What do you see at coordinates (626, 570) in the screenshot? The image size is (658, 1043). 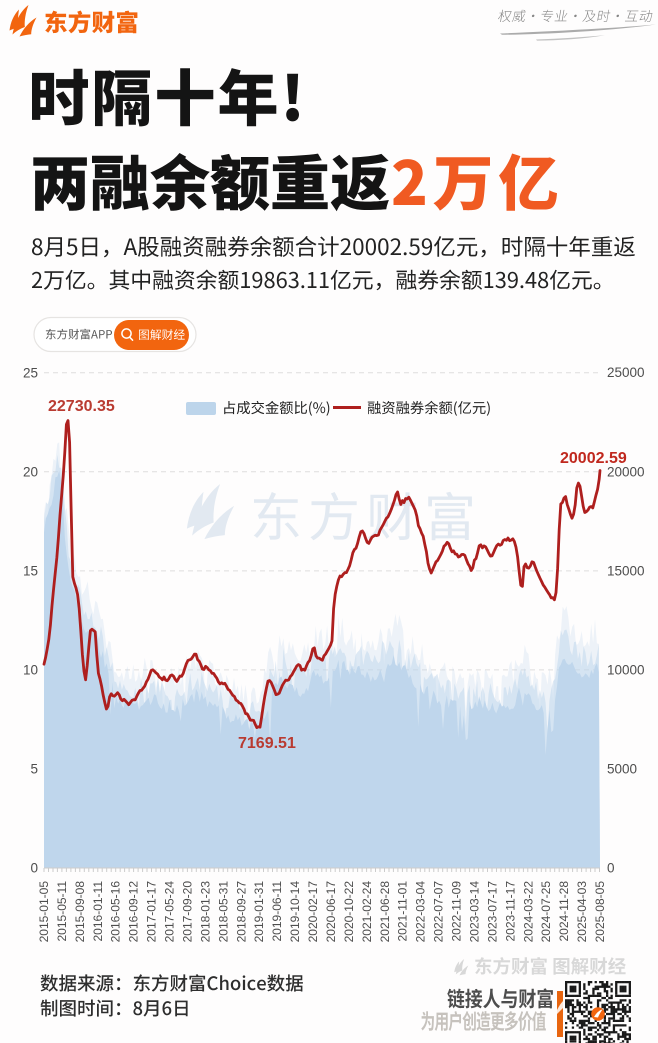 I see `svg-text: 15000` at bounding box center [626, 570].